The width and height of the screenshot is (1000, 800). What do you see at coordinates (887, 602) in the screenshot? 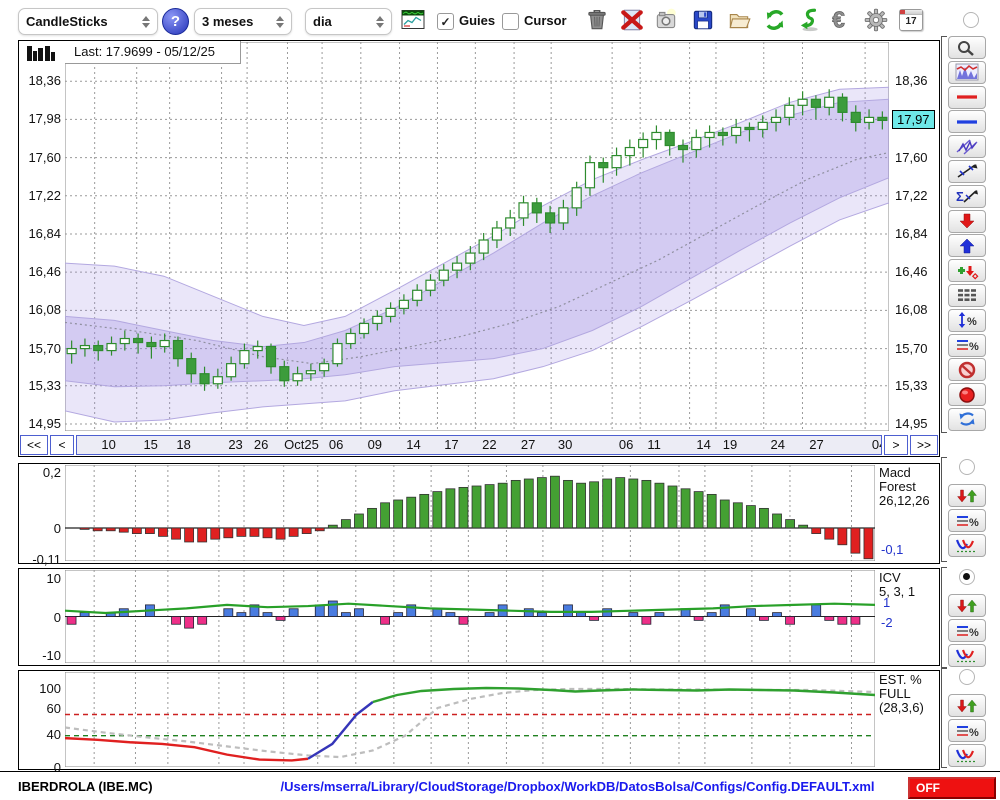
I see `icv-line-value: 1` at bounding box center [887, 602].